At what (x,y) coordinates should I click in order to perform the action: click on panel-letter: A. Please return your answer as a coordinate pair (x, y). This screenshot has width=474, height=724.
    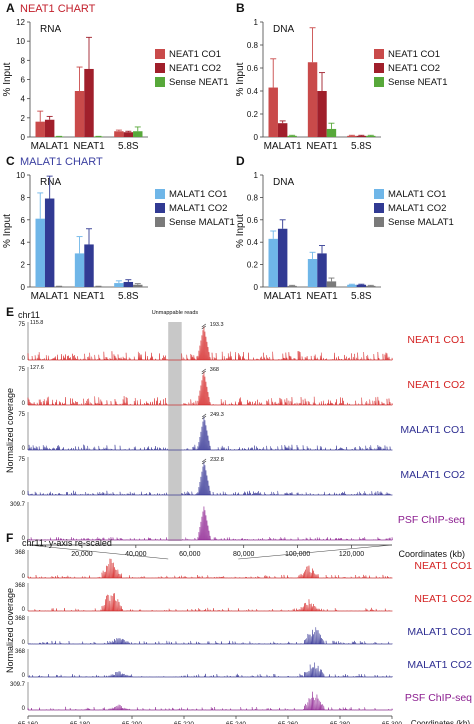
    Looking at the image, I should click on (10, 8).